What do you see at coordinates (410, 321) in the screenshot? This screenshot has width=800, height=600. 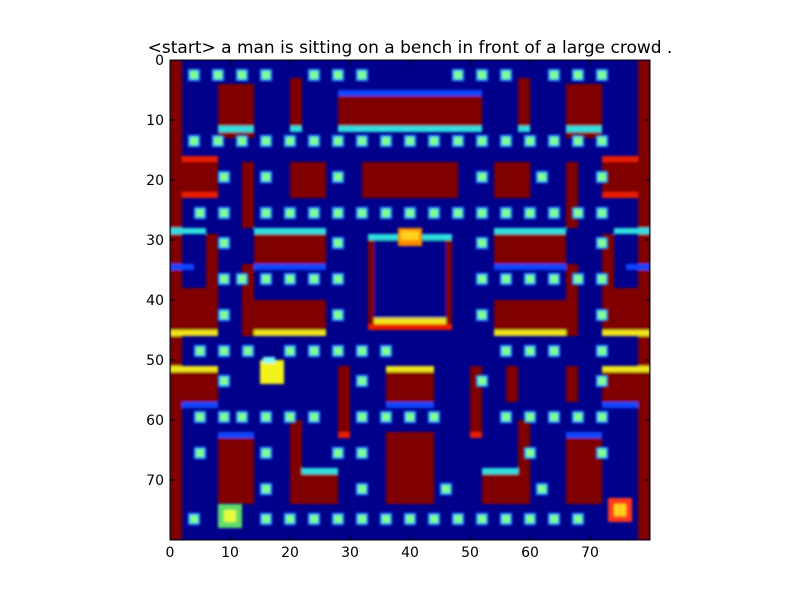 I see `ghost-house-floor-glow` at bounding box center [410, 321].